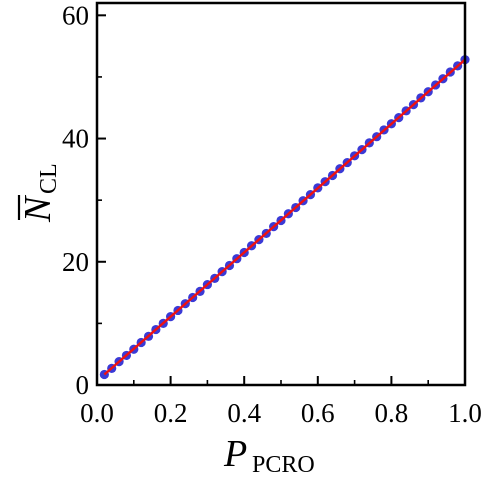 The height and width of the screenshot is (477, 484). What do you see at coordinates (244, 413) in the screenshot?
I see `x-tick-label: 0.4` at bounding box center [244, 413].